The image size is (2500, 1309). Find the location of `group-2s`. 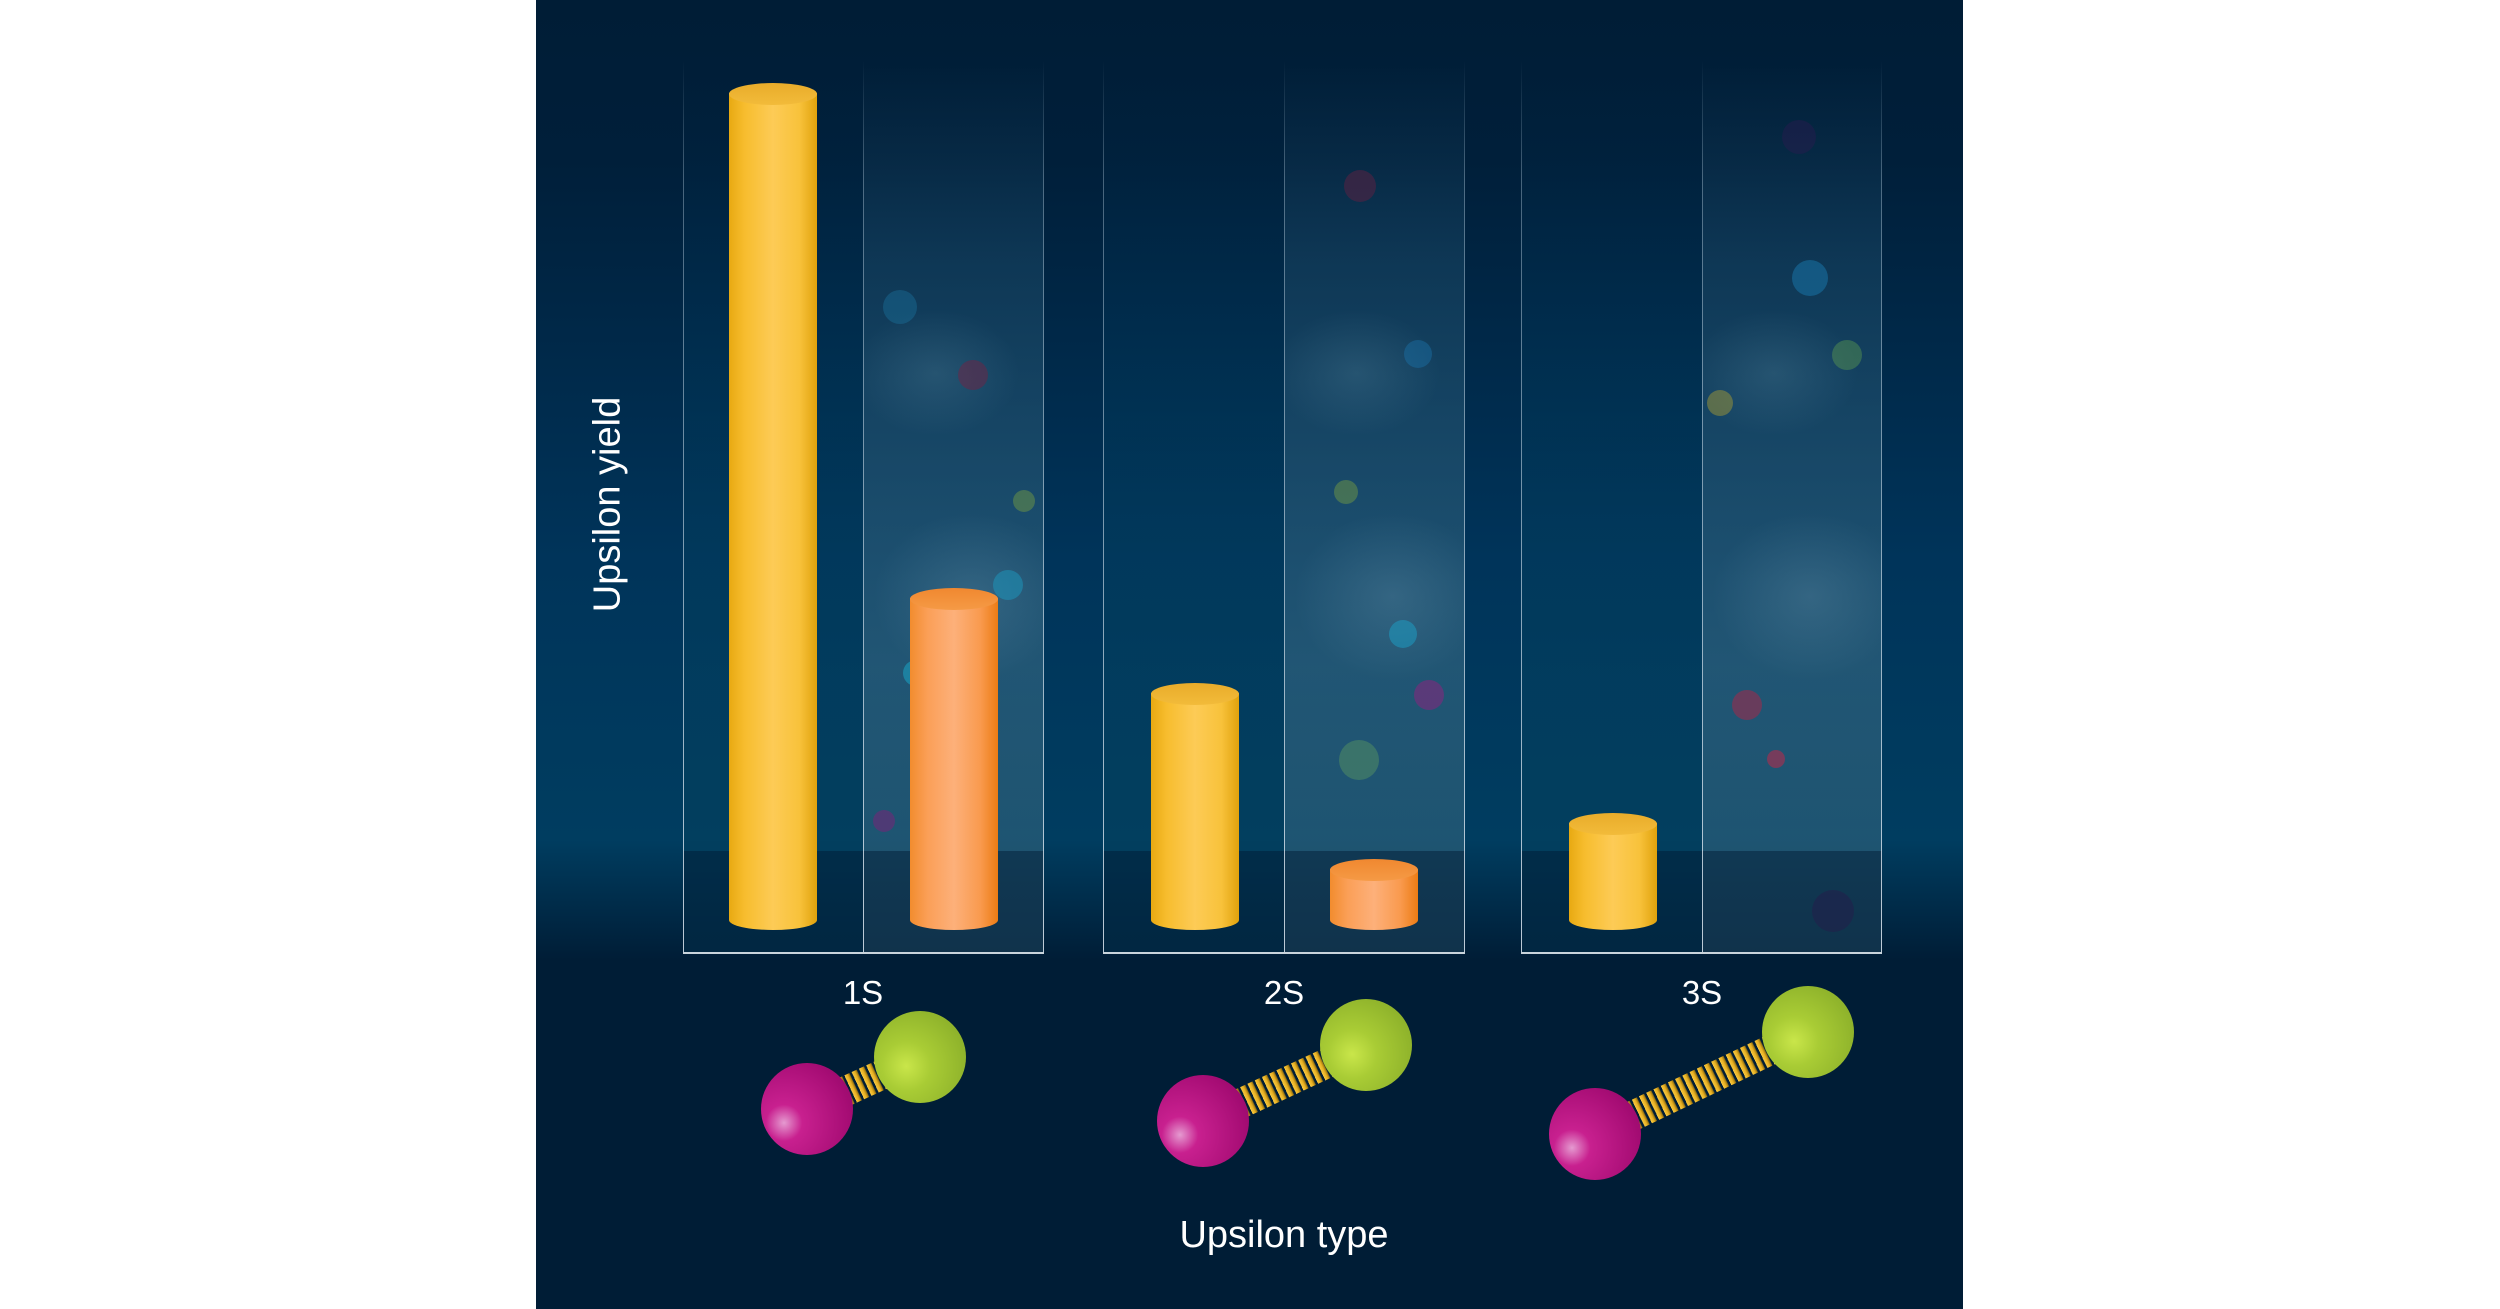

group-2s is located at coordinates (1284, 507).